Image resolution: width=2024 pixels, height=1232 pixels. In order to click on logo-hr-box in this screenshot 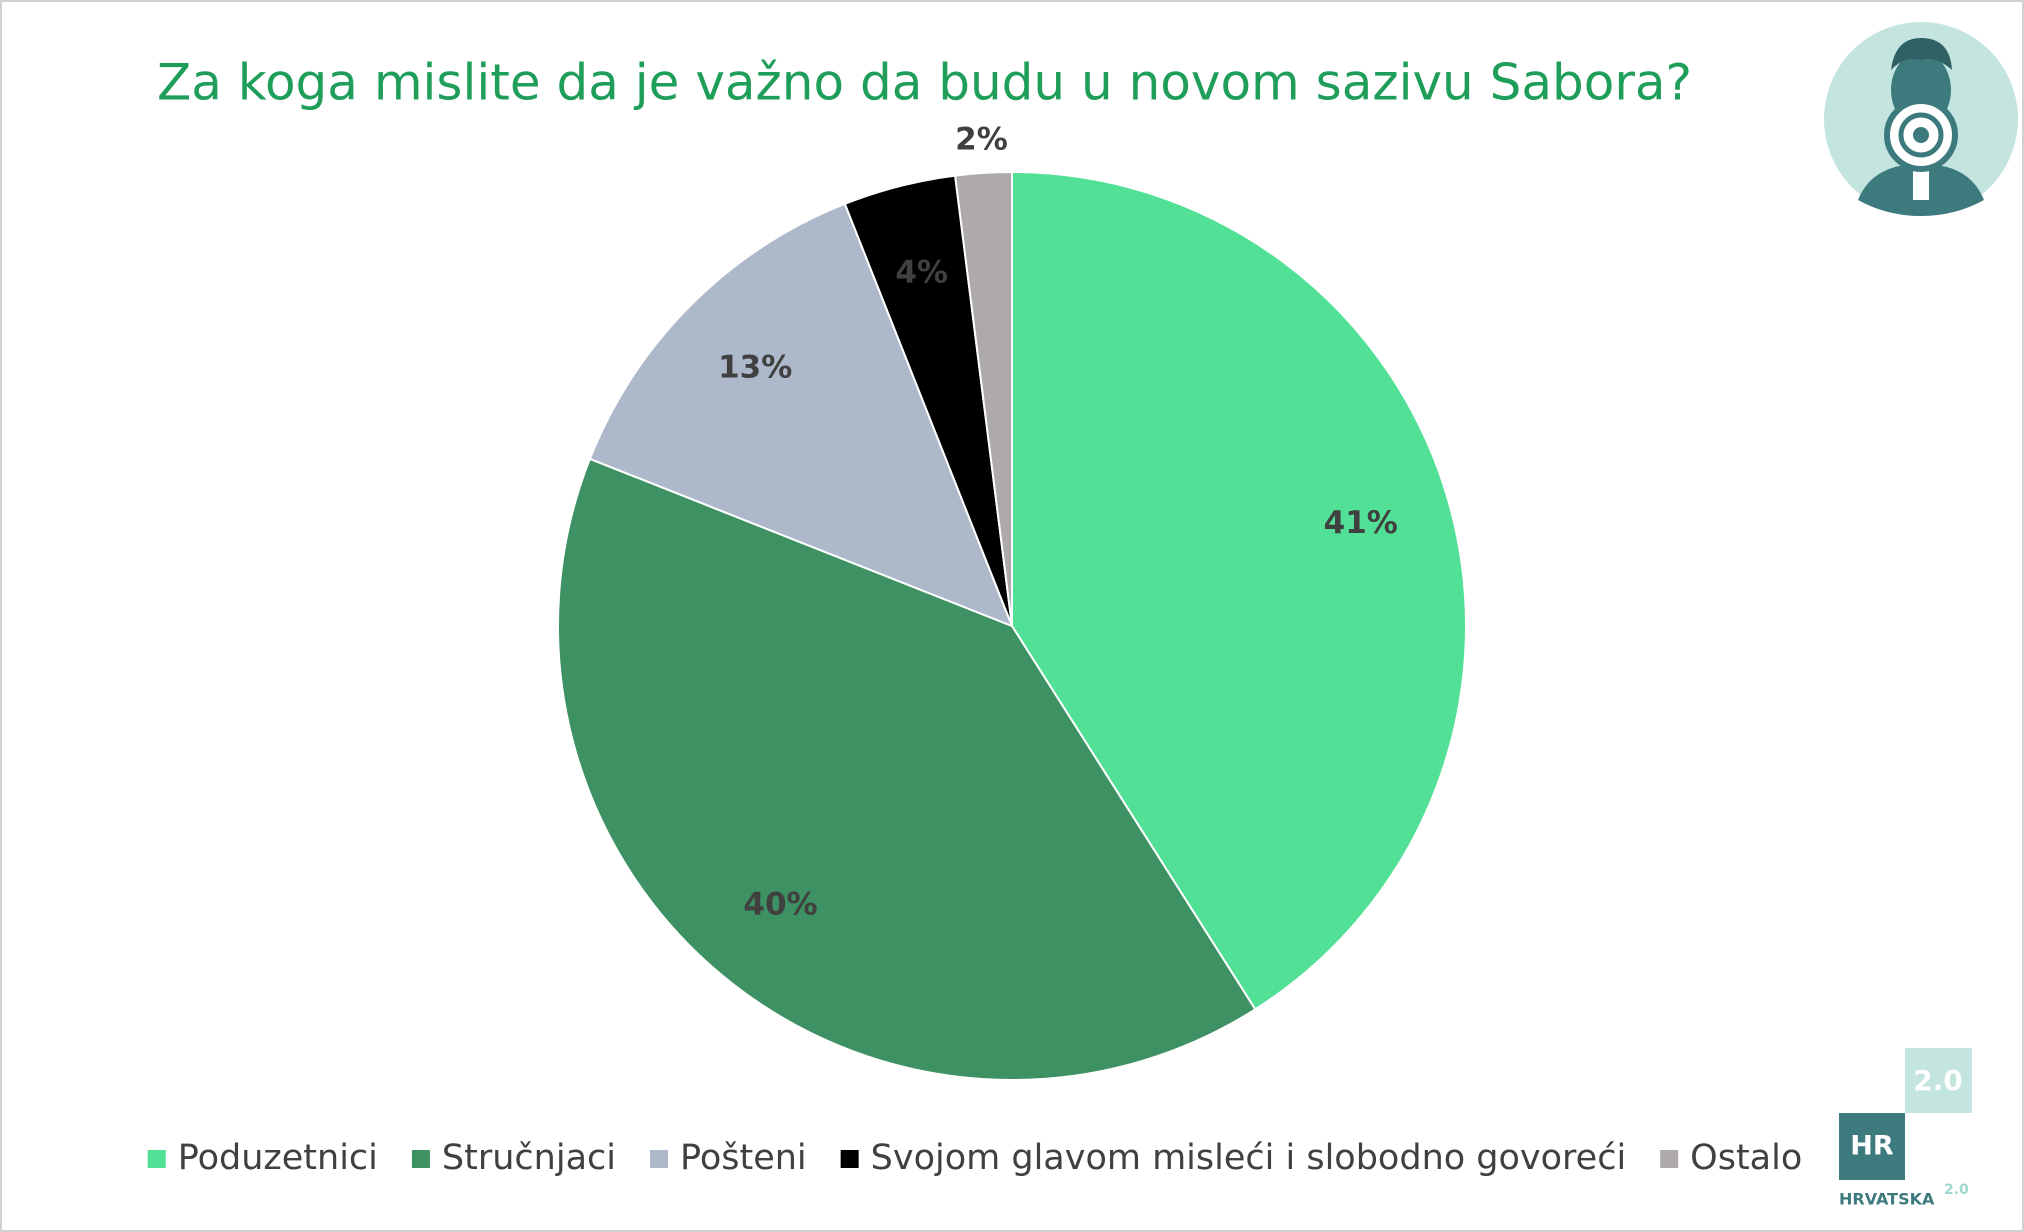, I will do `click(1872, 1146)`.